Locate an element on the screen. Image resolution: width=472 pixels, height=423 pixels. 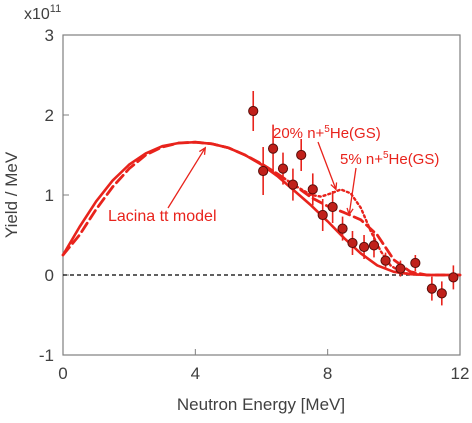
scale-base: x10 is located at coordinates (37, 14).